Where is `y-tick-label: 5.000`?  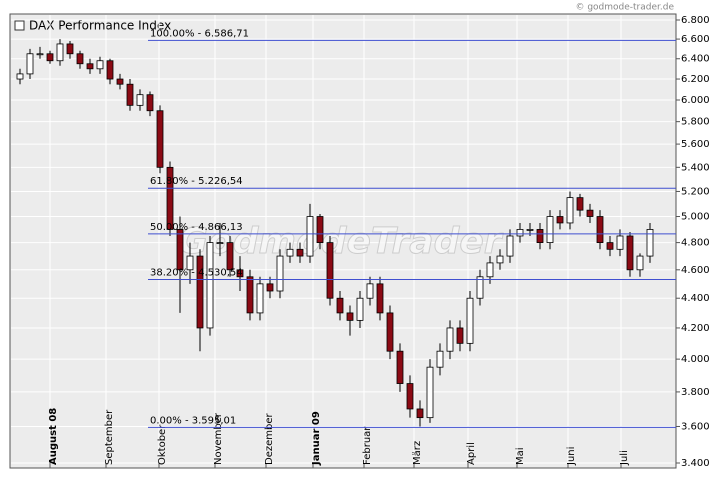 y-tick-label: 5.000 is located at coordinates (695, 217).